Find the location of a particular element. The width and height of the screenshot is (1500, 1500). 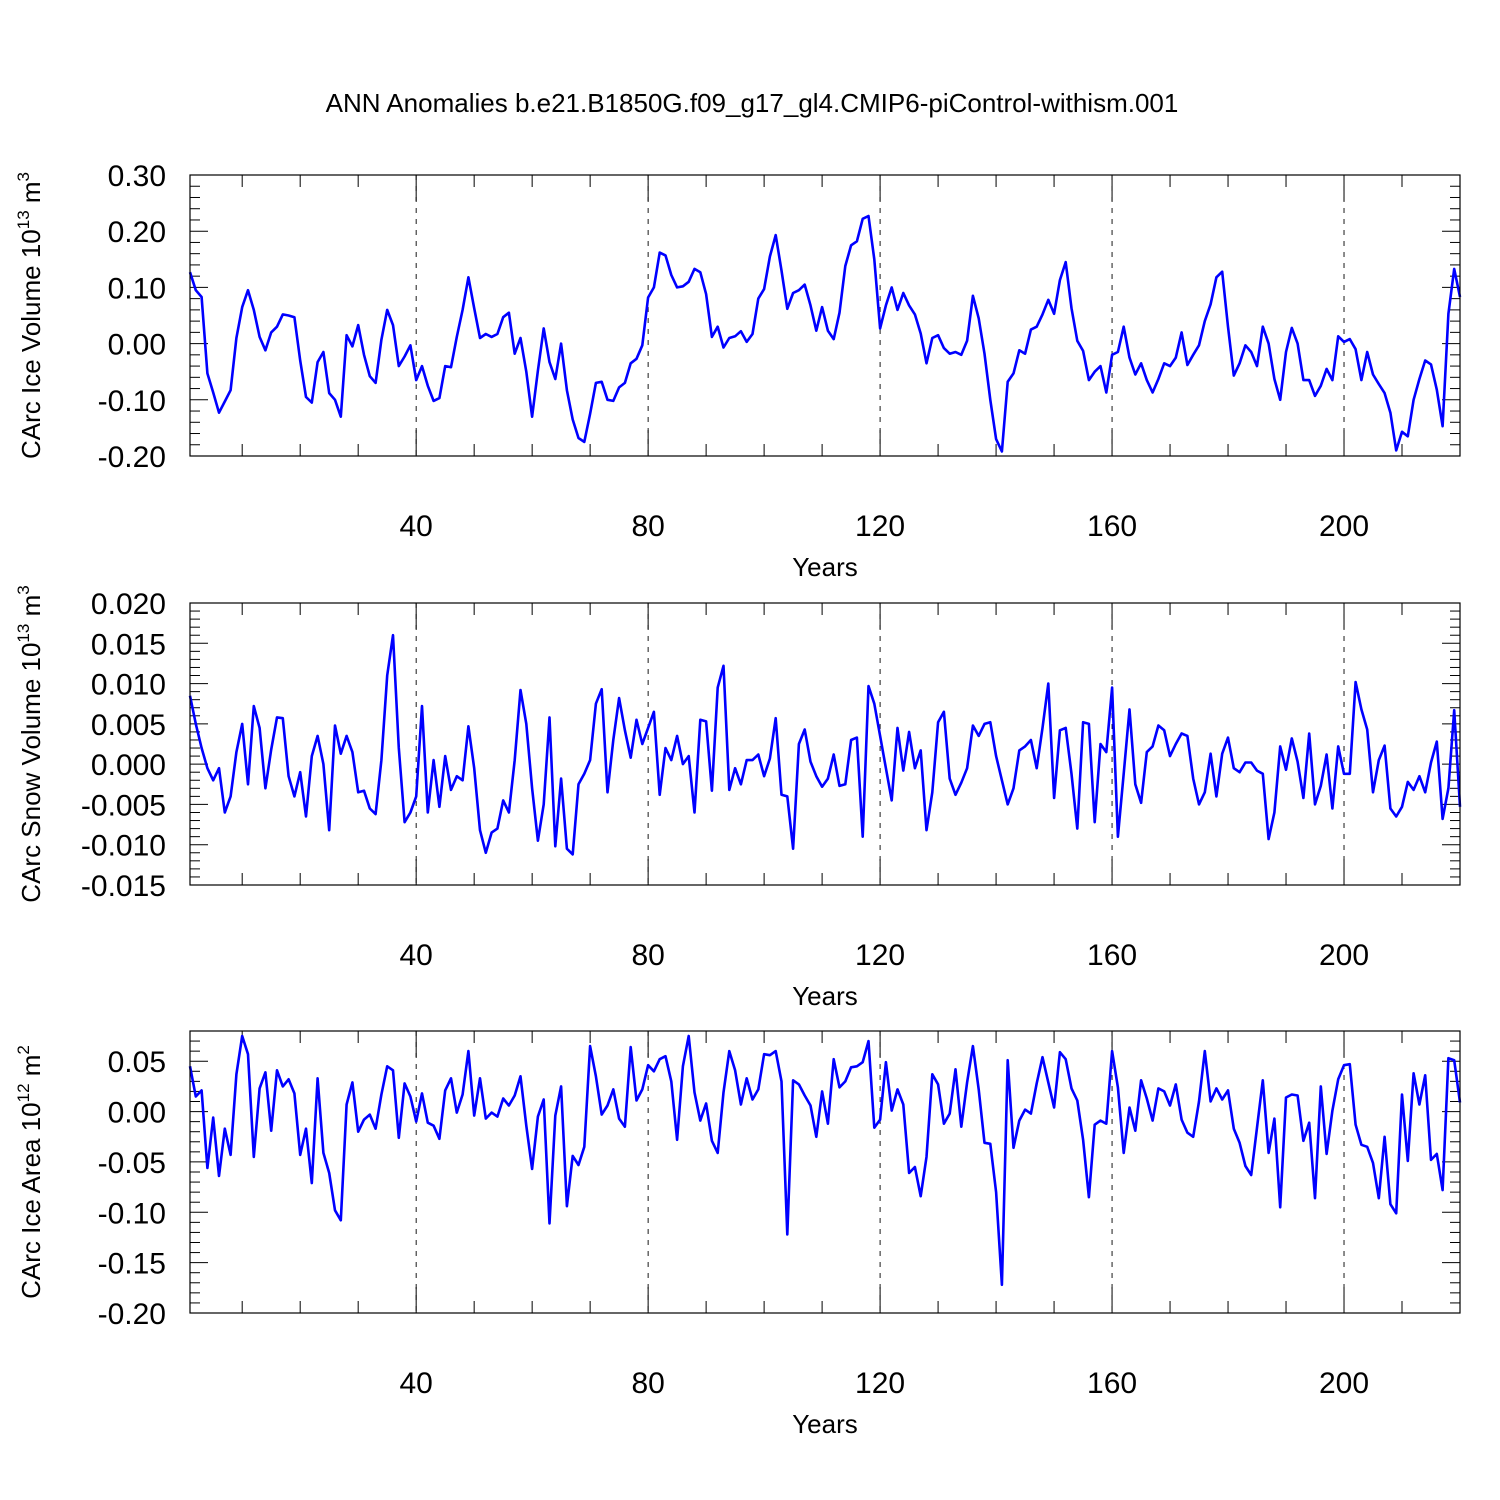

y-axis-title: CArc Snow Volume 1013 m3 is located at coordinates (30, 743).